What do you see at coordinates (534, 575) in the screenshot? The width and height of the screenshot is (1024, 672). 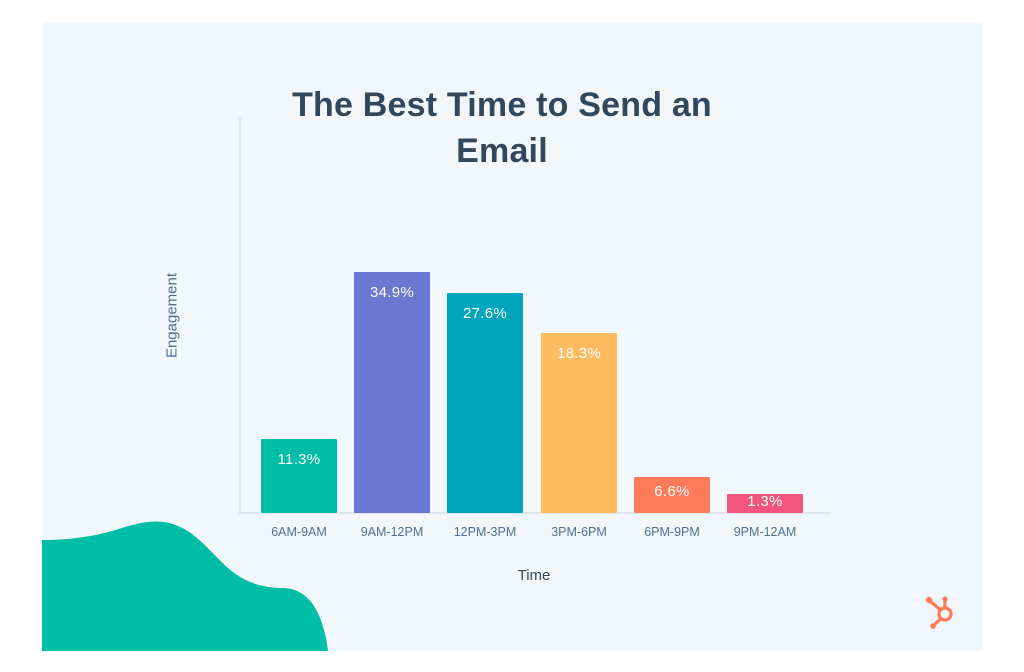 I see `x-axis-label: Time` at bounding box center [534, 575].